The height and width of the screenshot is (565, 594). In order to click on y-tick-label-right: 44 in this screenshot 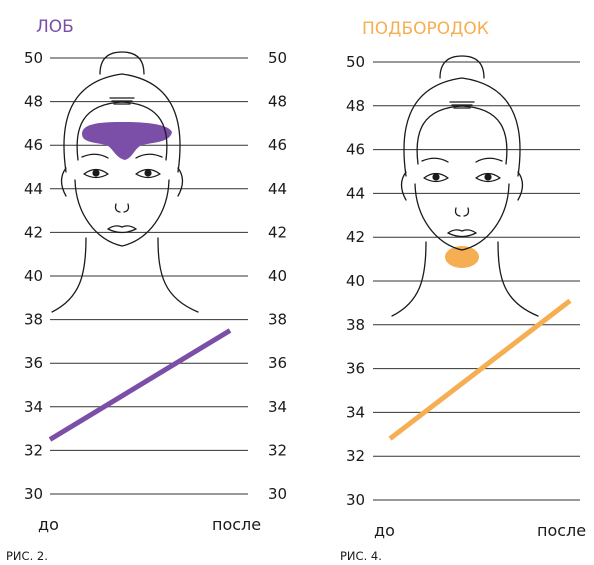, I will do `click(277, 189)`.